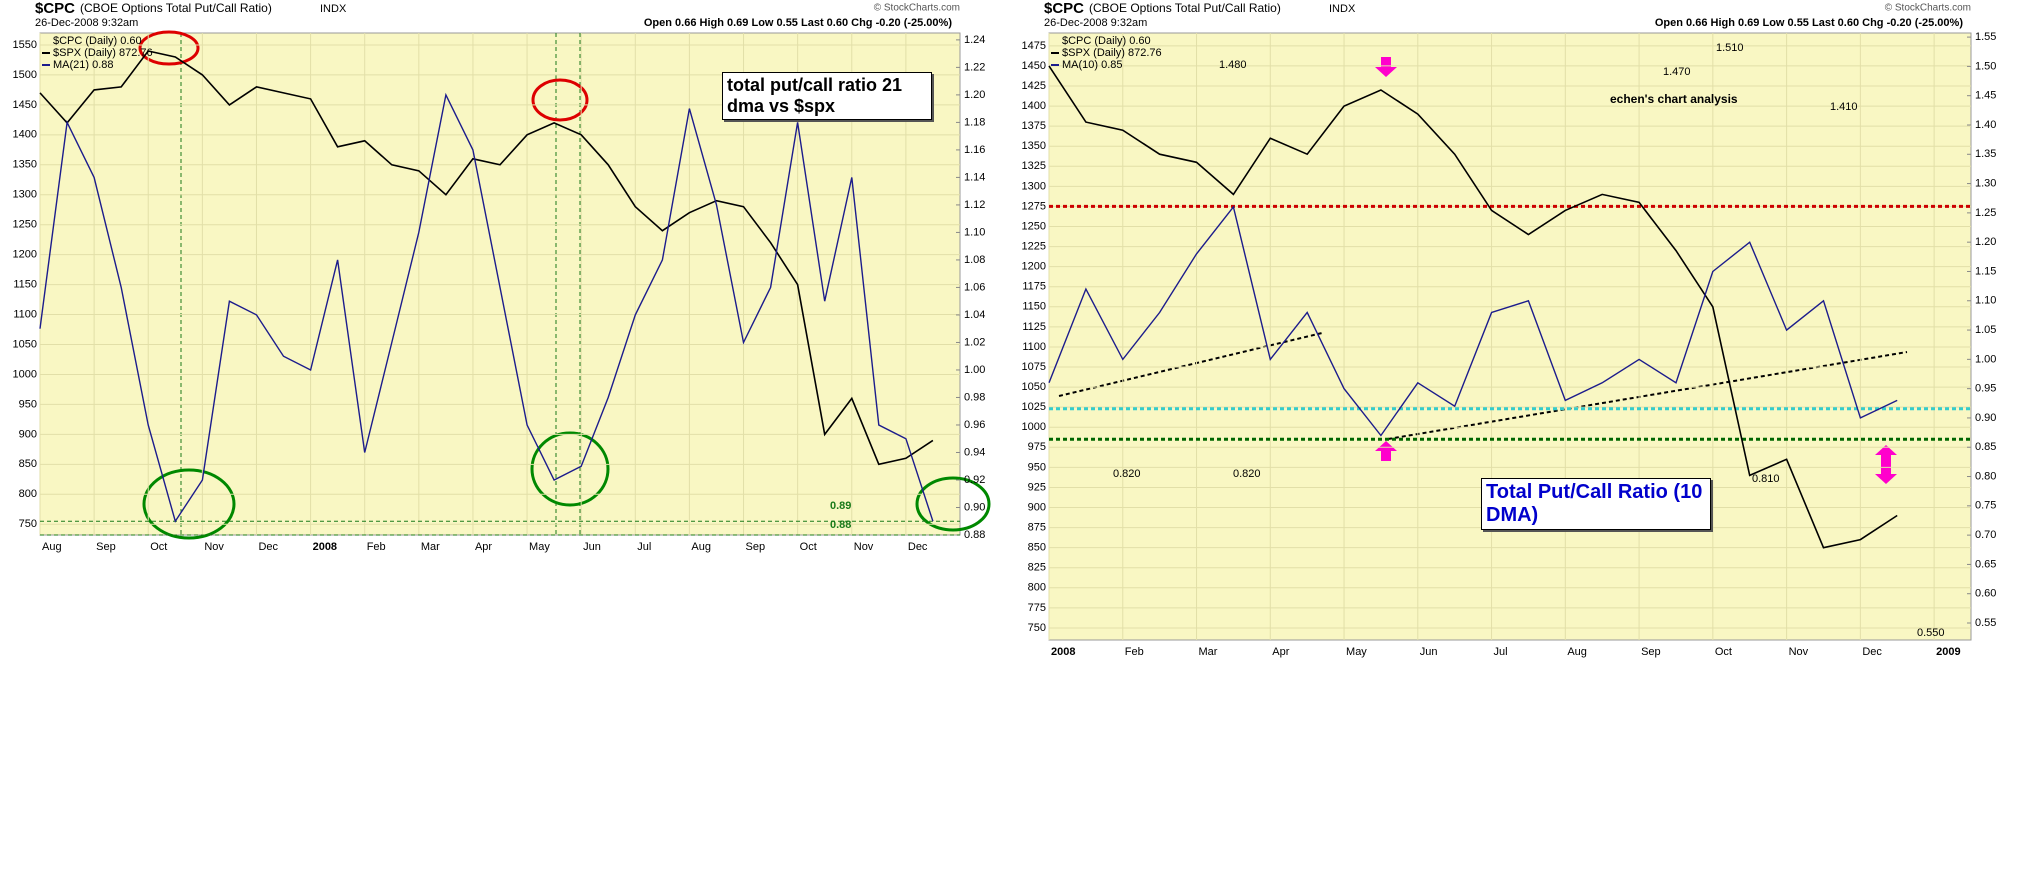 The width and height of the screenshot is (2042, 870). I want to click on y2-tick-label: 0.88, so click(974, 535).